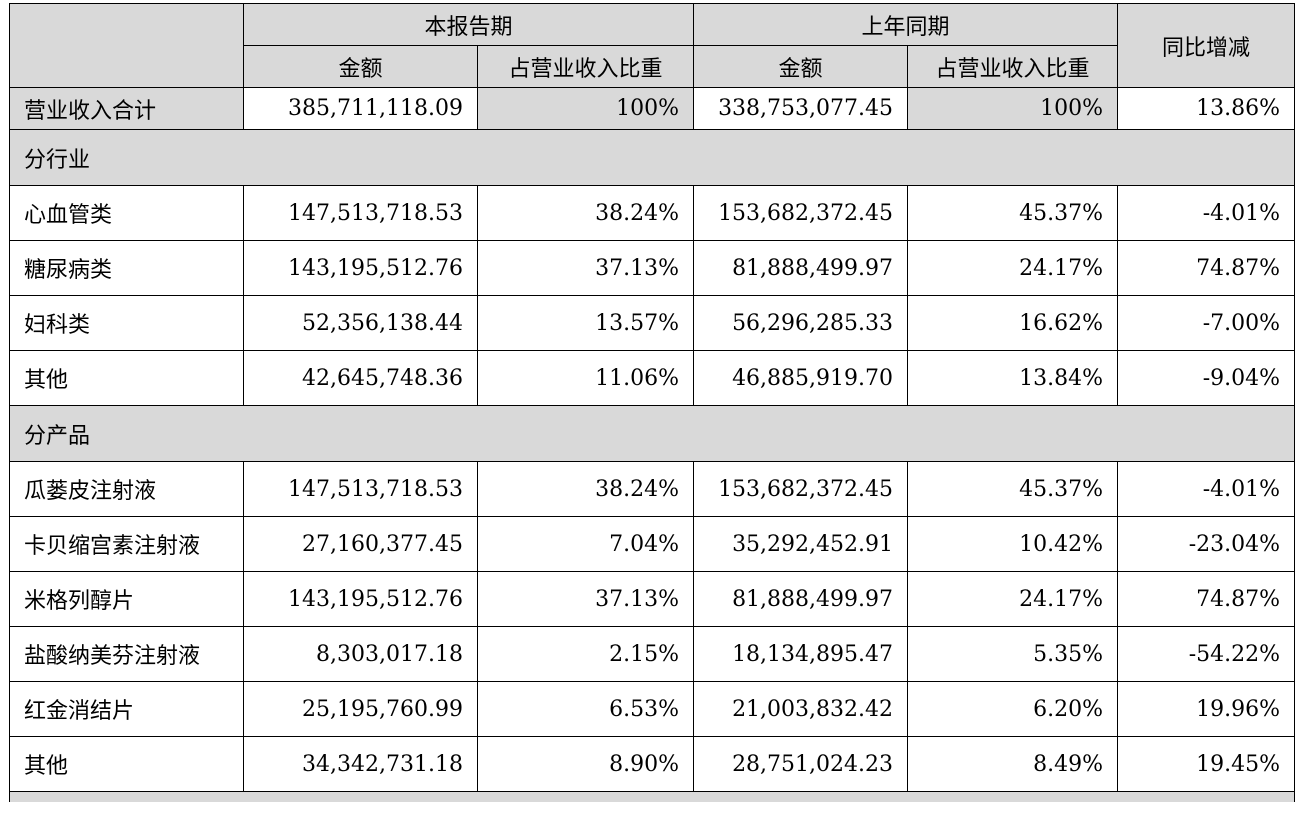  What do you see at coordinates (126, 489) in the screenshot?
I see `row-label: 瓜蒌皮注射液` at bounding box center [126, 489].